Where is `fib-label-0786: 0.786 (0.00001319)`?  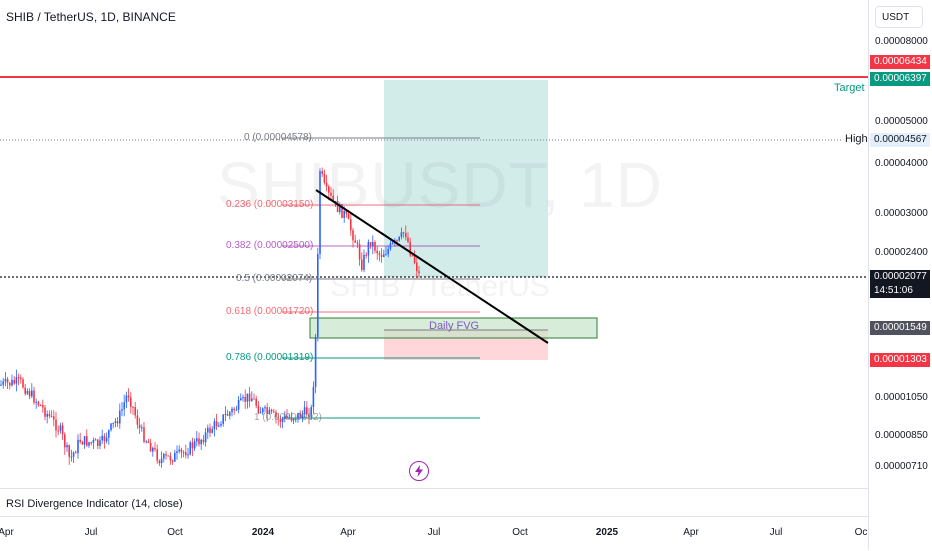
fib-label-0786: 0.786 (0.00001319) is located at coordinates (270, 357).